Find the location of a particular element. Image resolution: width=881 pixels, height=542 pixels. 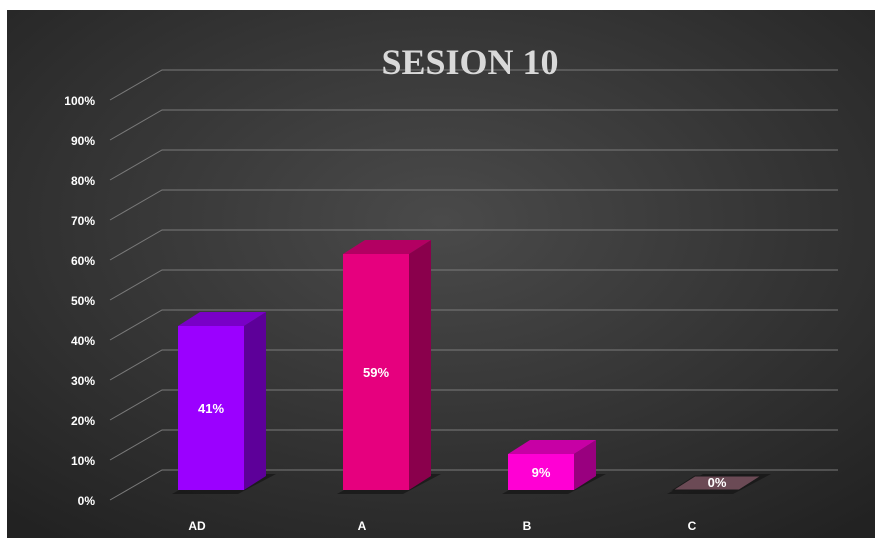

y-tick-label: 10% is located at coordinates (83, 461).